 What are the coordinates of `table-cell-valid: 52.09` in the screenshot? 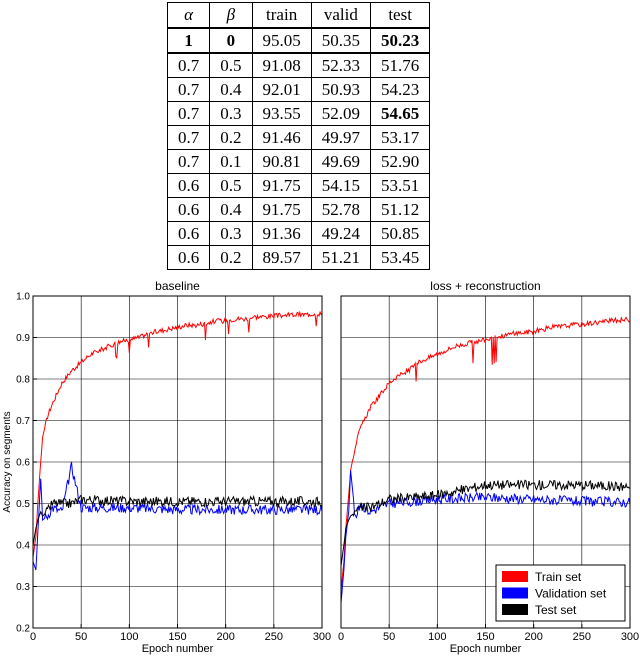 It's located at (341, 113).